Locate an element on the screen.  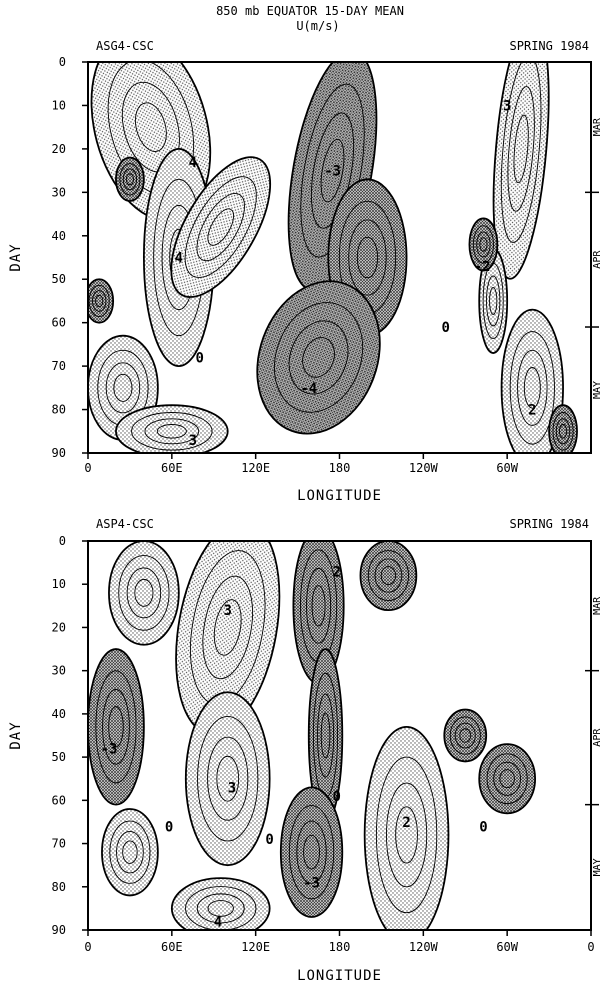
contour-value-label: 2 is located at coordinates (406, 823).